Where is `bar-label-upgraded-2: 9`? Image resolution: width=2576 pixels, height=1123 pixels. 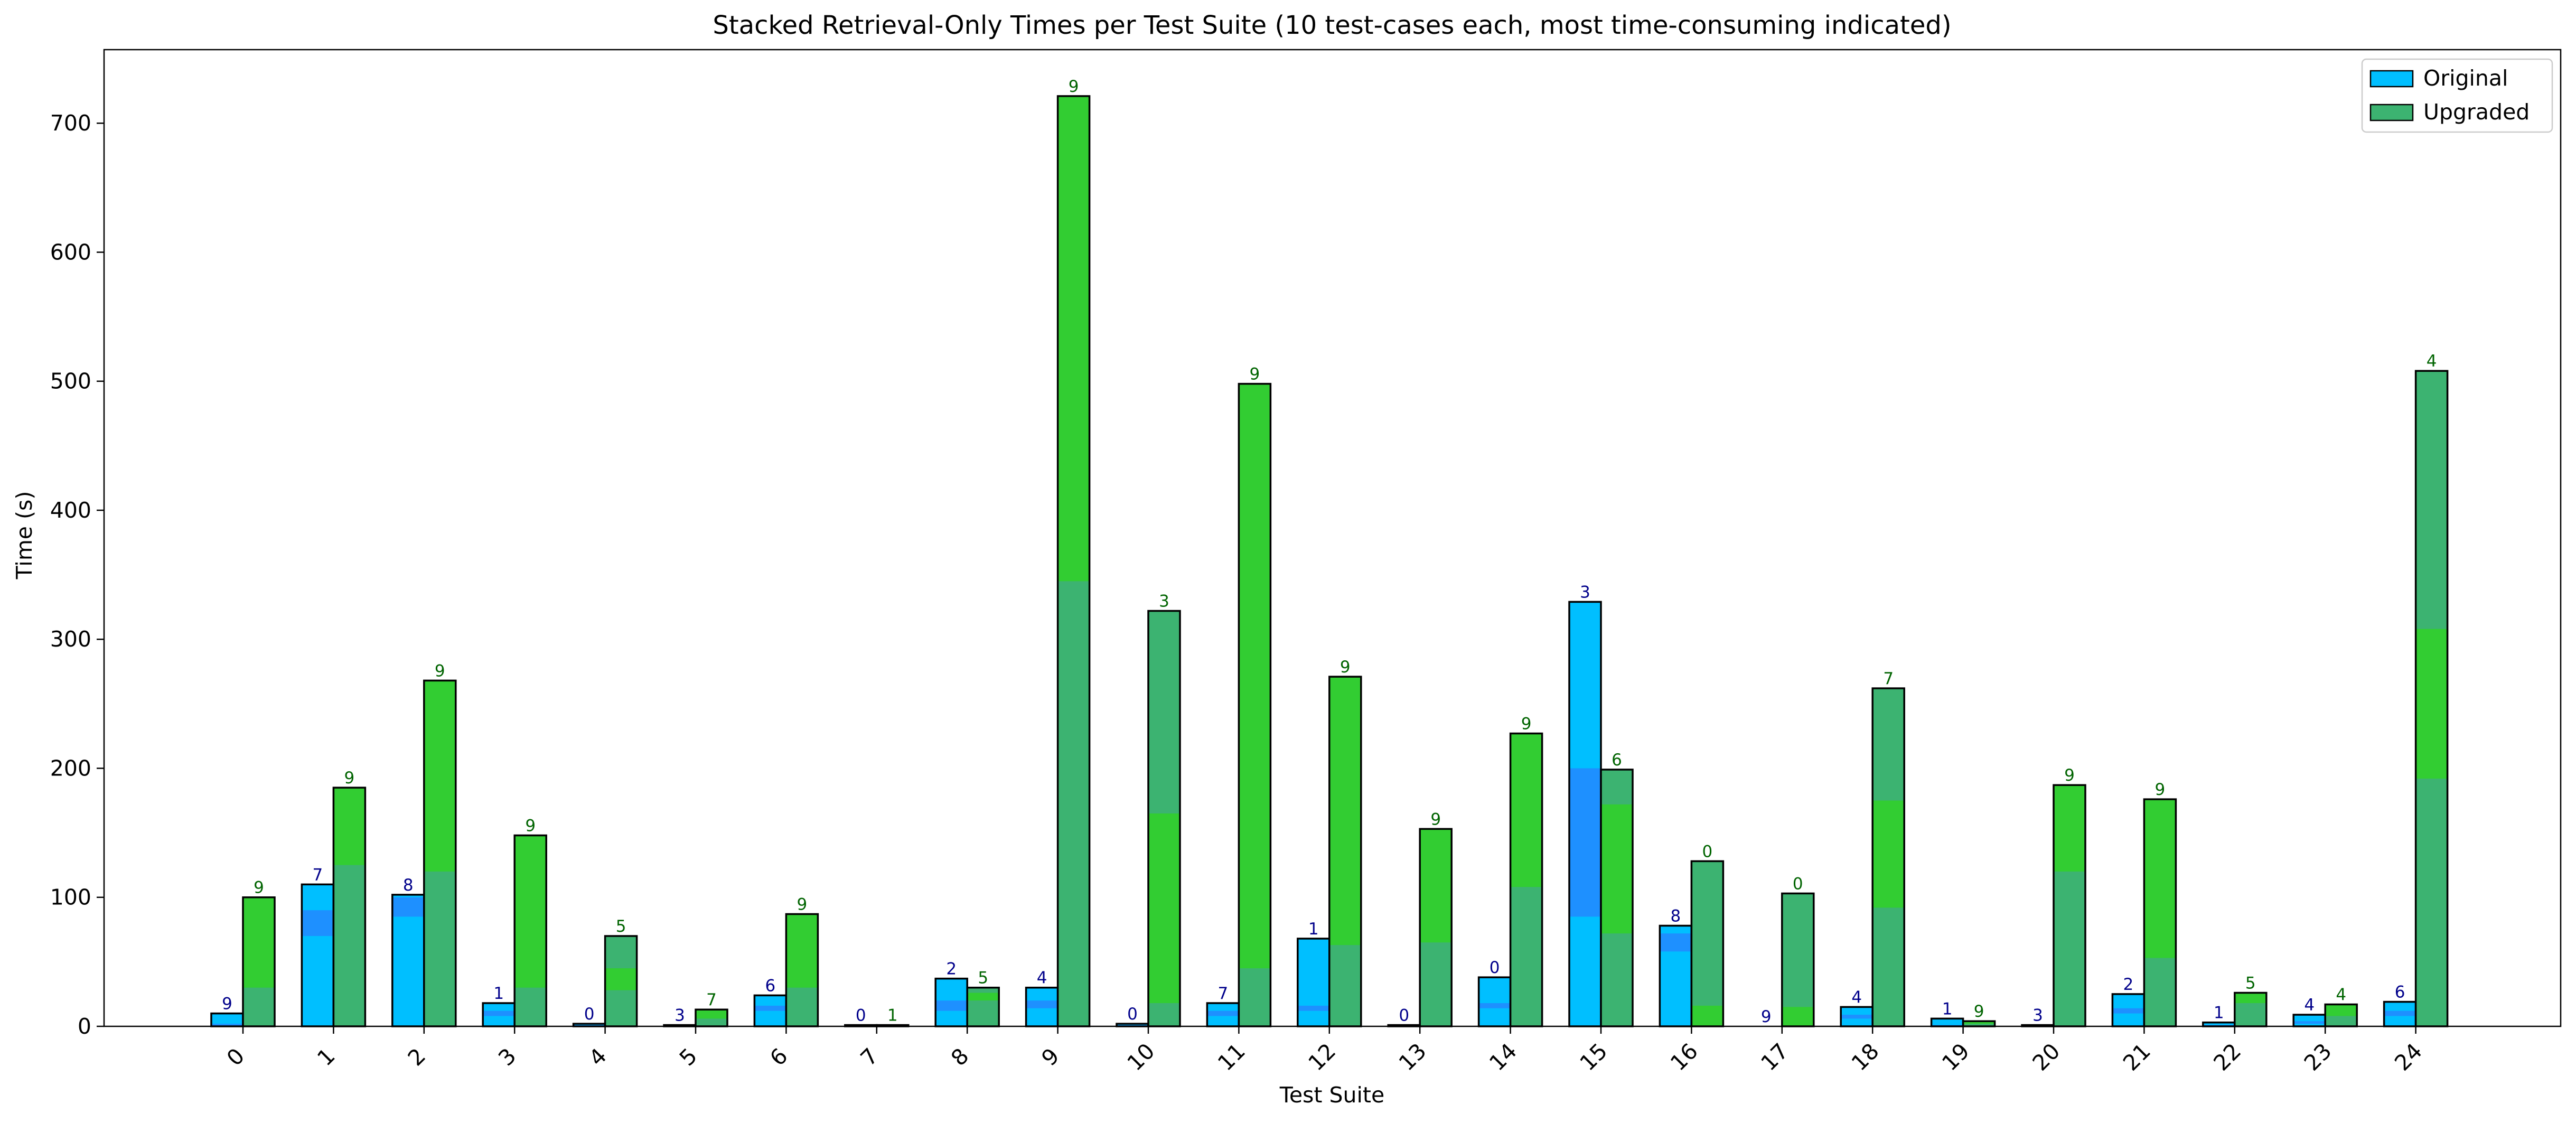 bar-label-upgraded-2: 9 is located at coordinates (440, 671).